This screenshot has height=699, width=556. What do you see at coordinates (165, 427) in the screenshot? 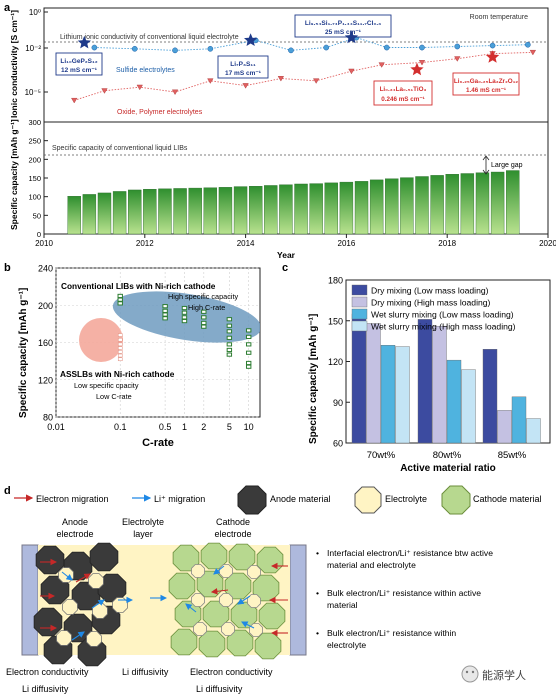
I see `rate-x-tick-2: 0.5` at bounding box center [165, 427].